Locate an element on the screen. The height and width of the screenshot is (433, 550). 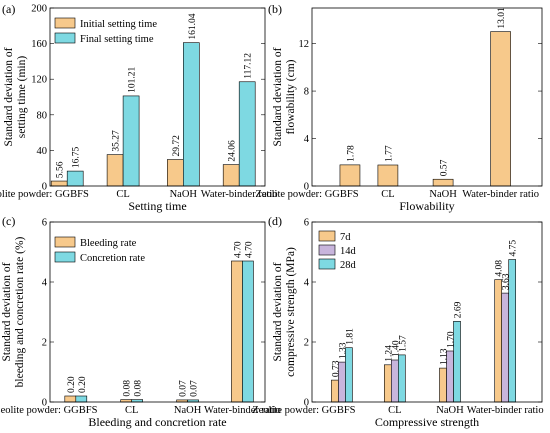
value-label: 1.24 is located at coordinates (389, 353).